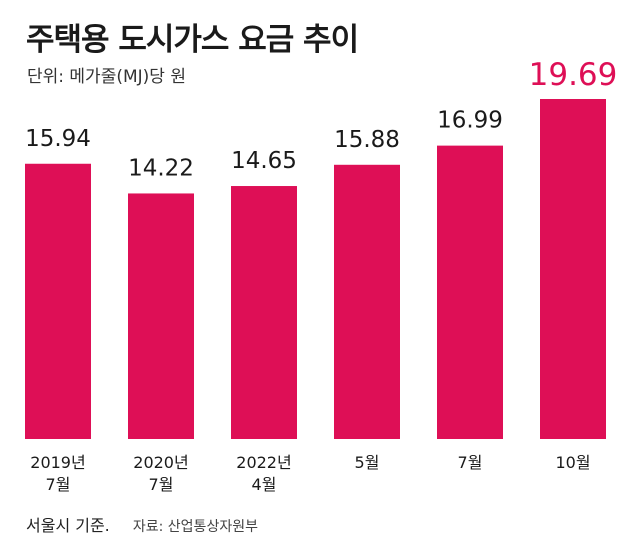  I want to click on footer-credit: 서울시 기준., so click(68, 525).